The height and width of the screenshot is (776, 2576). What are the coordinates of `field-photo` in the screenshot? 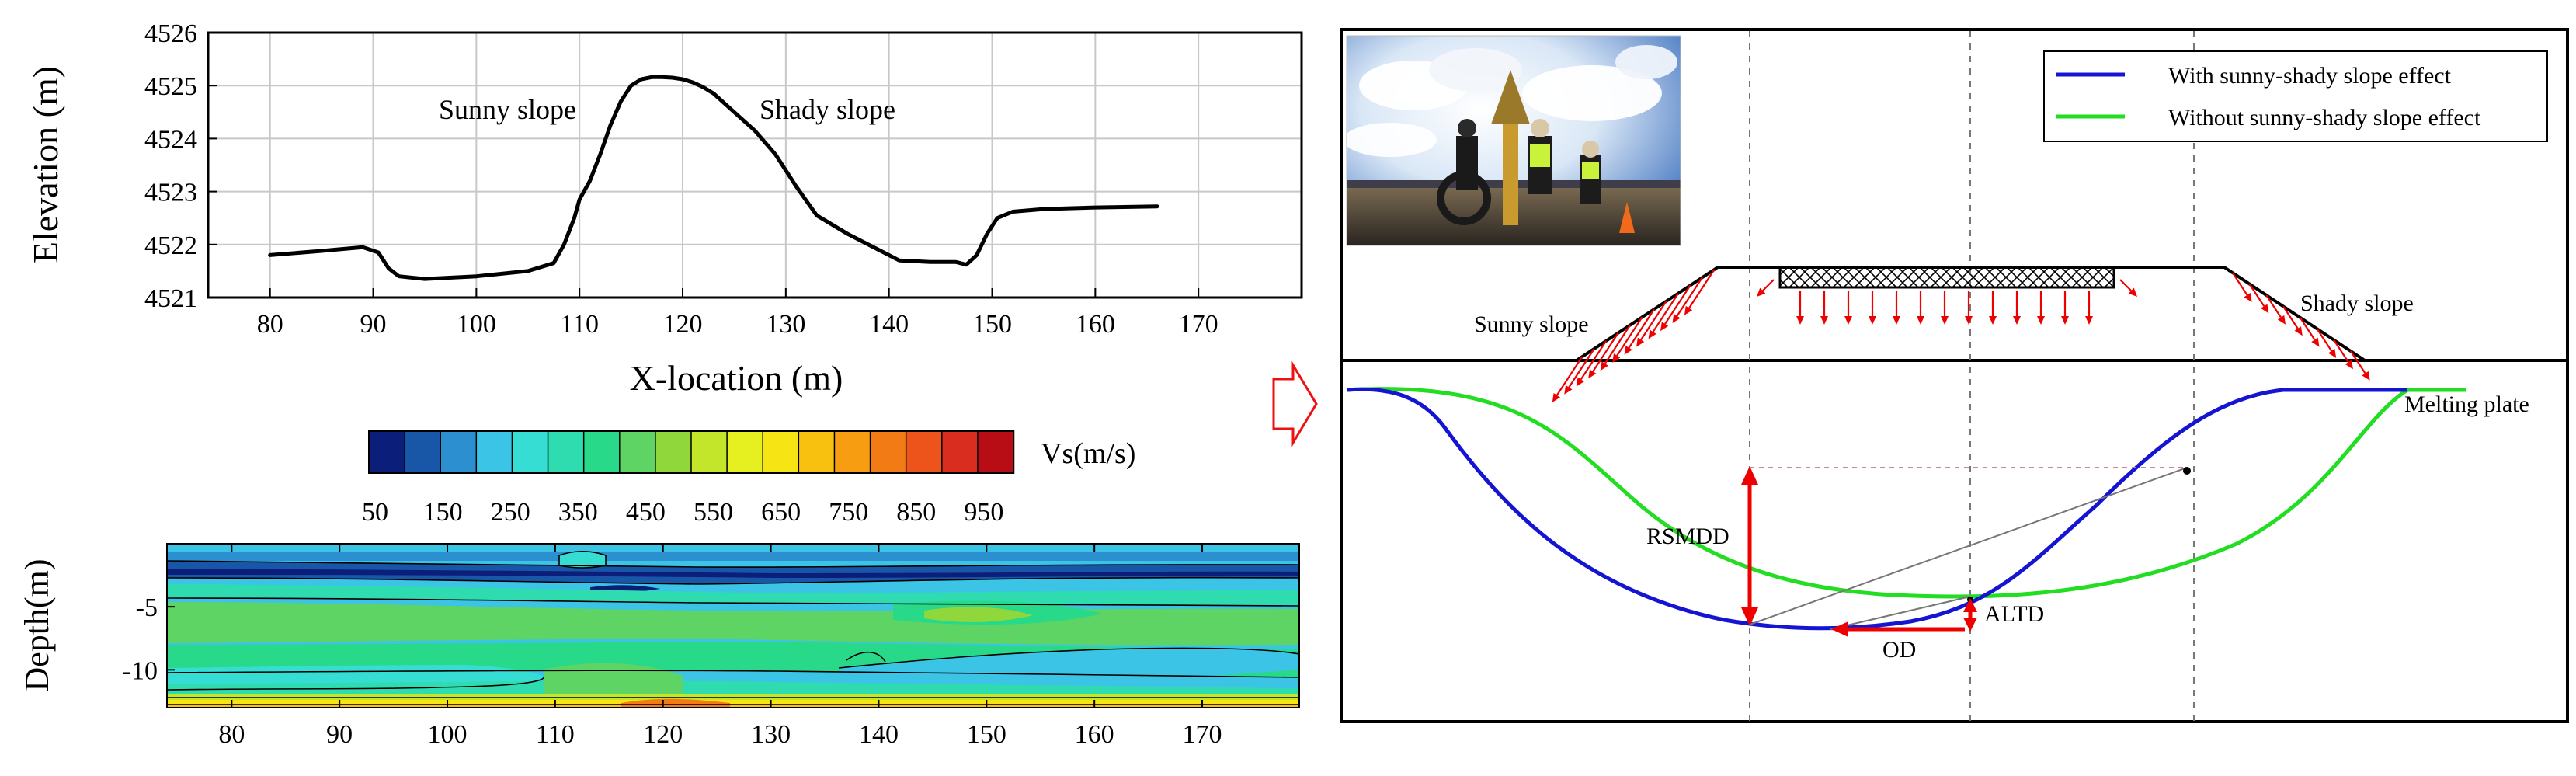 It's located at (1512, 140).